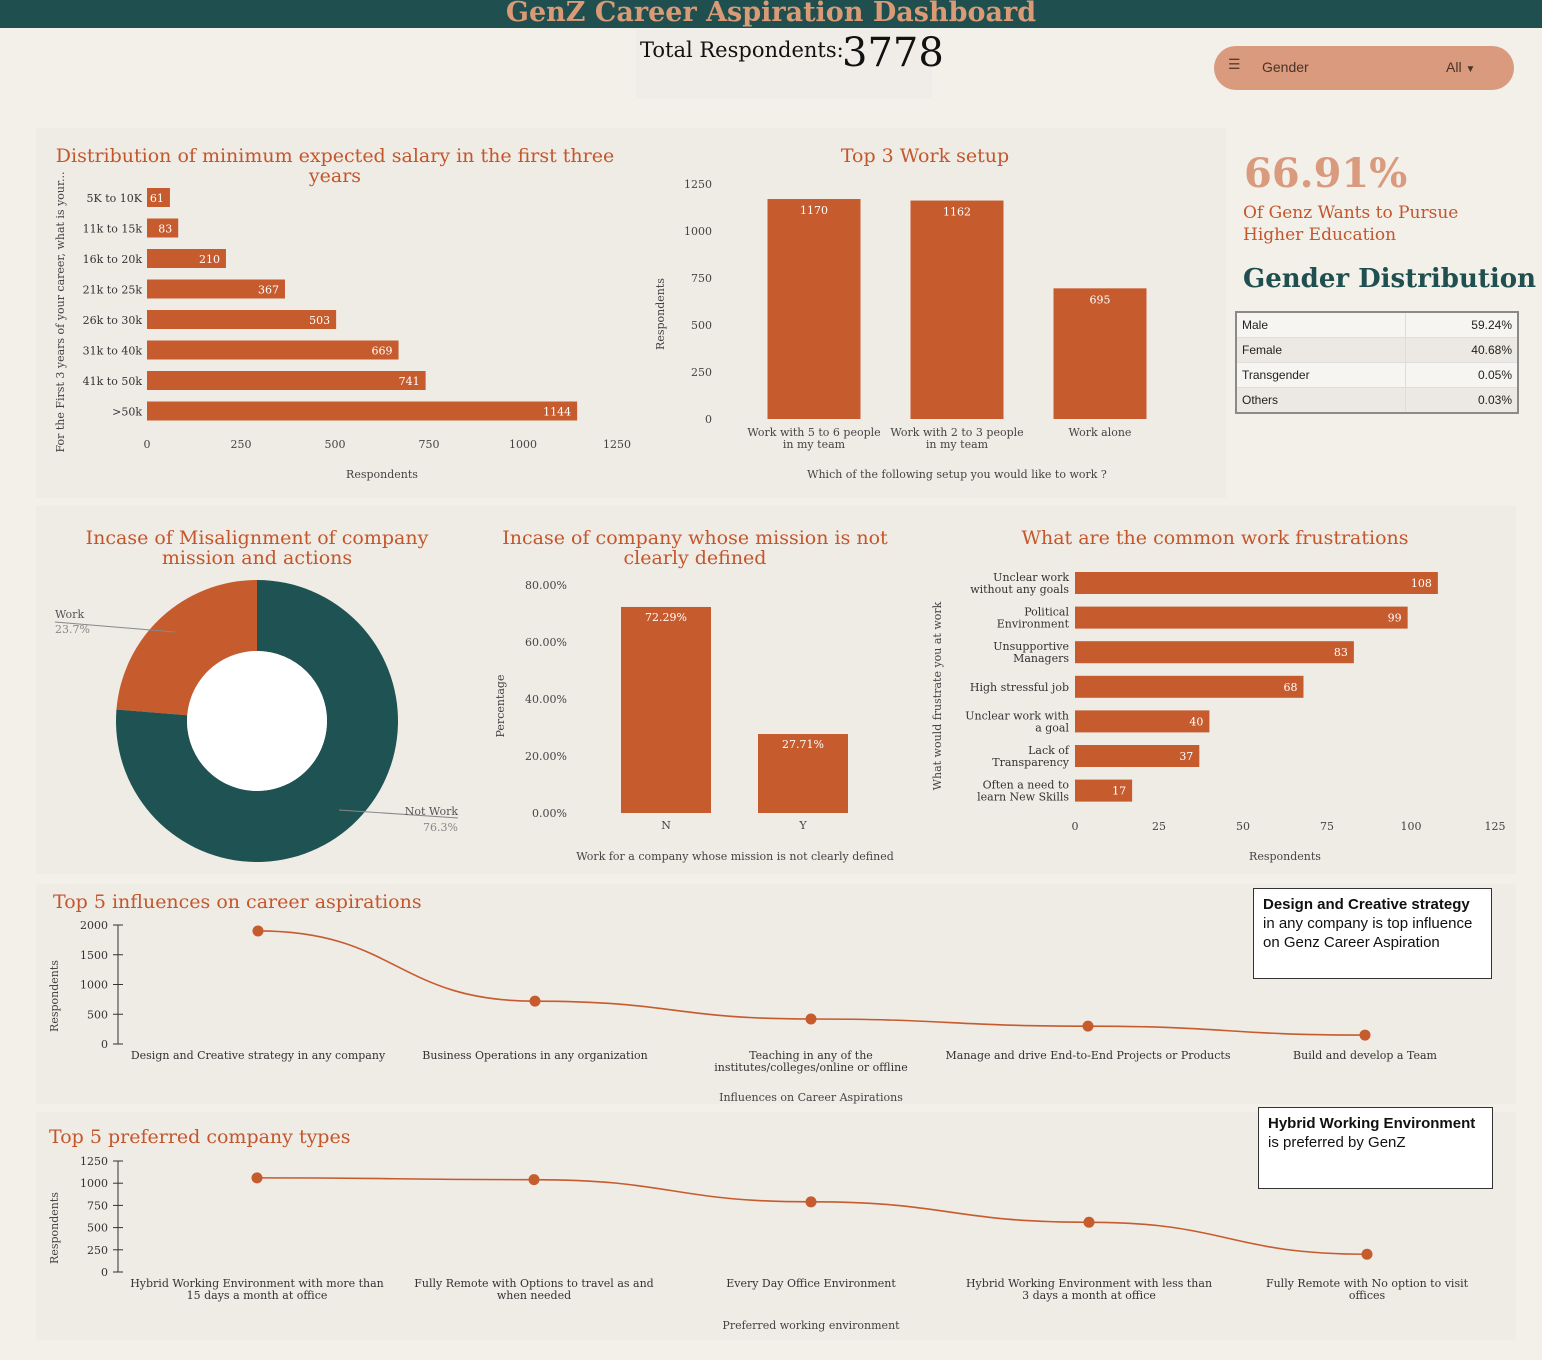 This screenshot has height=1360, width=1542. What do you see at coordinates (1243, 826) in the screenshot?
I see `frustration-x-tick: 50` at bounding box center [1243, 826].